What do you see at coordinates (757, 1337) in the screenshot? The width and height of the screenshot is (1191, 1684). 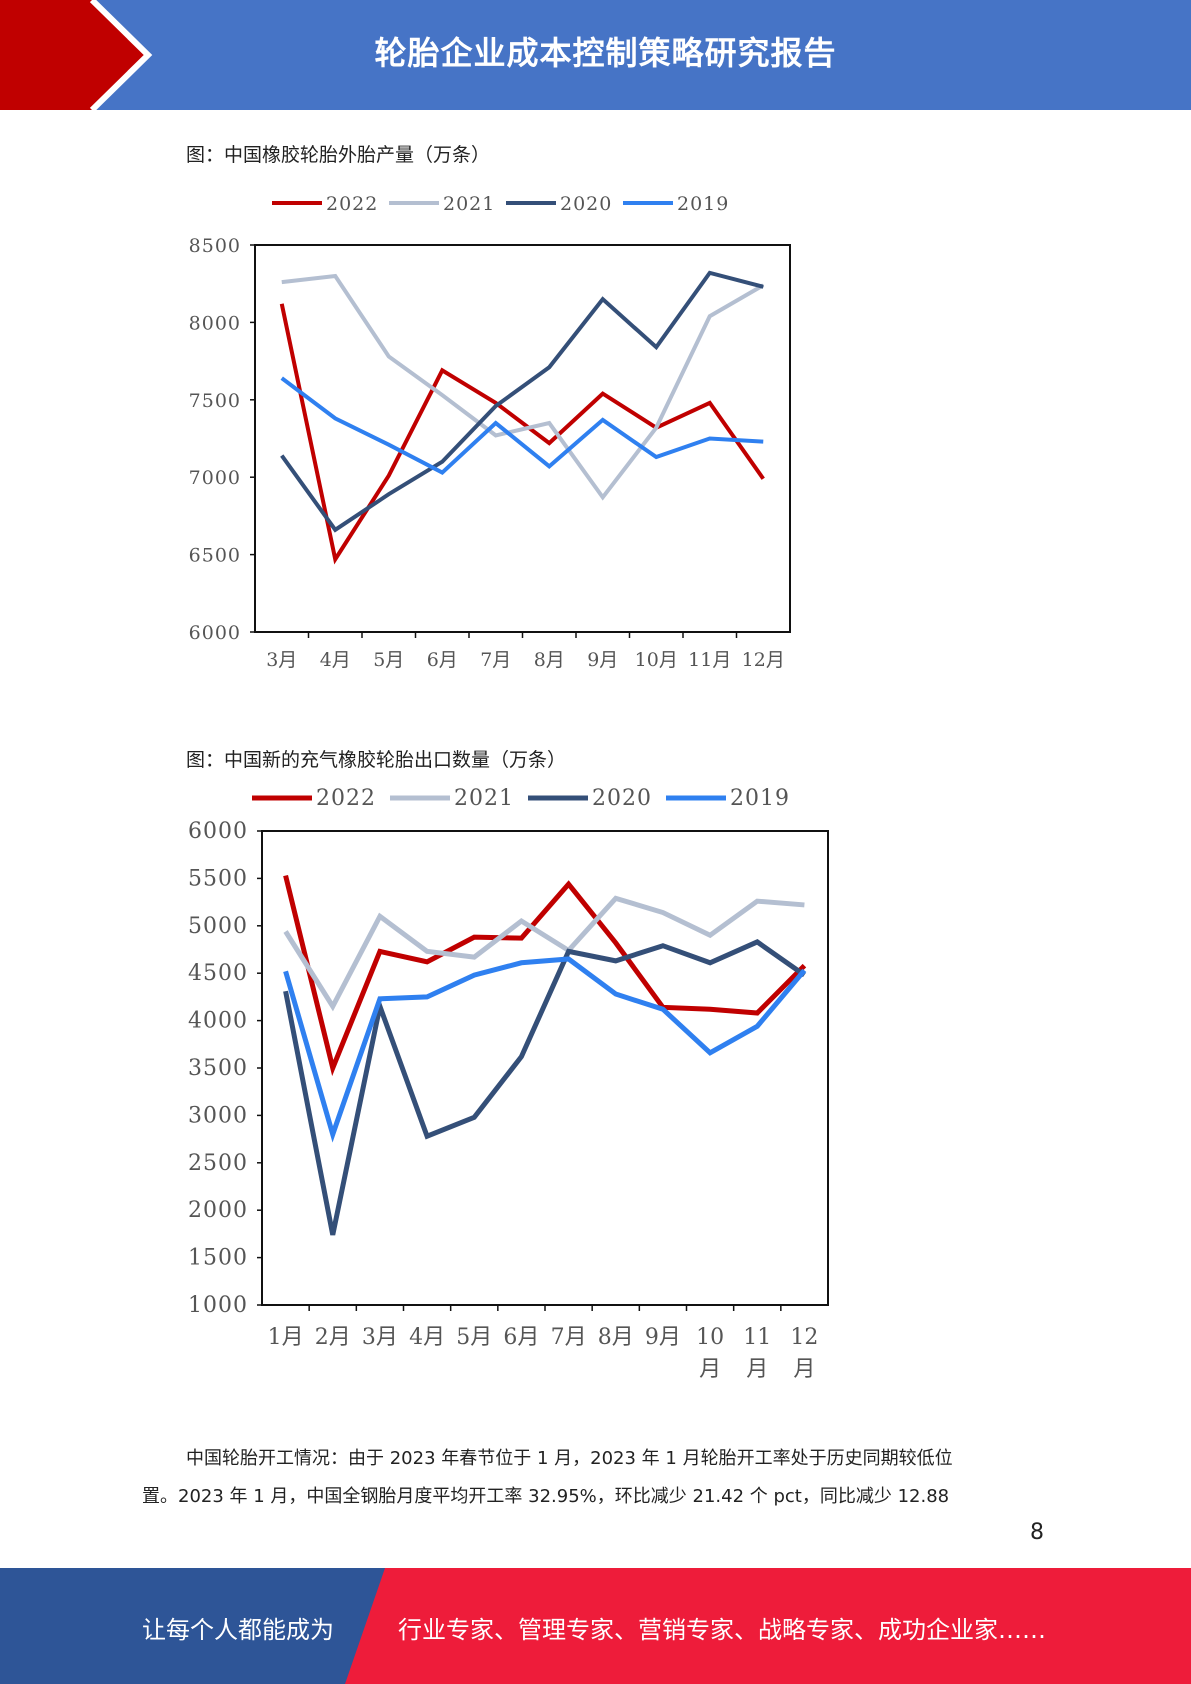 I see `x-tick-label: 11` at bounding box center [757, 1337].